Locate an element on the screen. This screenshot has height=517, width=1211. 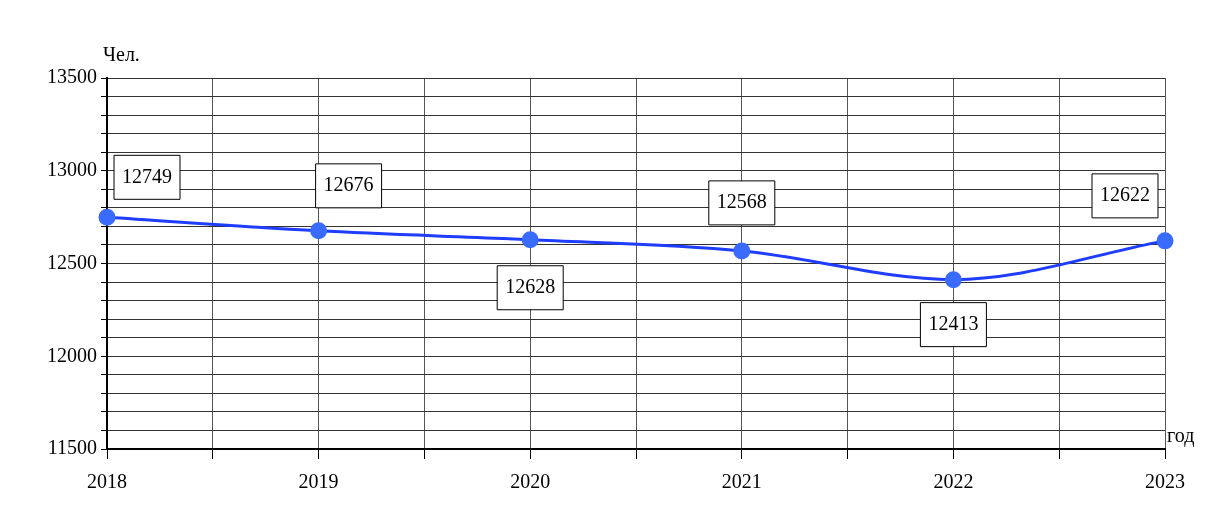
y-axis-title: Чел. is located at coordinates (121, 54).